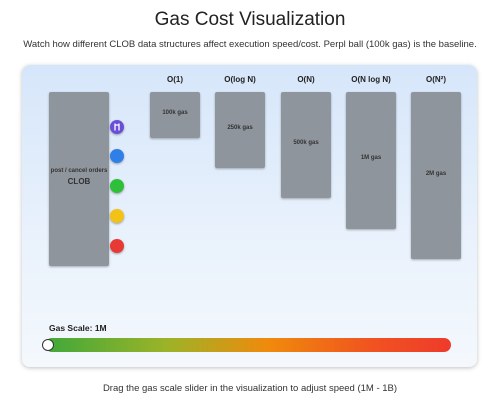  Describe the element at coordinates (79, 181) in the screenshot. I see `clob-name: CLOB` at that location.